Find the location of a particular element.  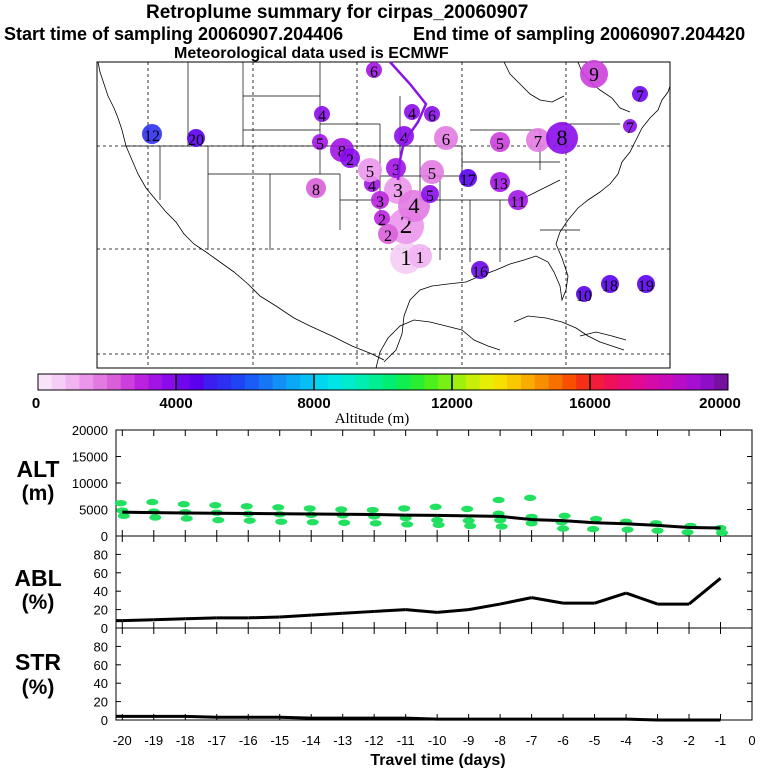

str-ylabel-unit: (%) is located at coordinates (38, 687).